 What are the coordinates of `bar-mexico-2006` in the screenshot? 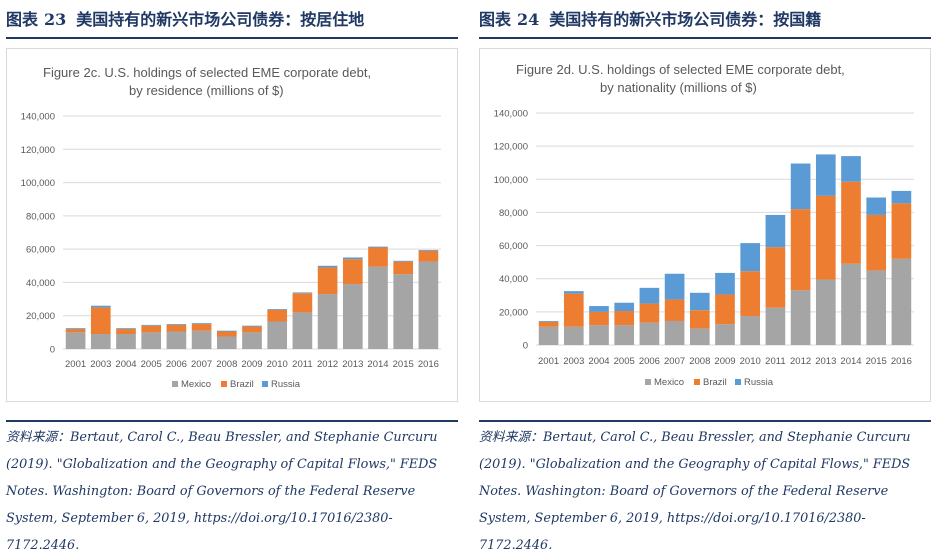 It's located at (176, 340).